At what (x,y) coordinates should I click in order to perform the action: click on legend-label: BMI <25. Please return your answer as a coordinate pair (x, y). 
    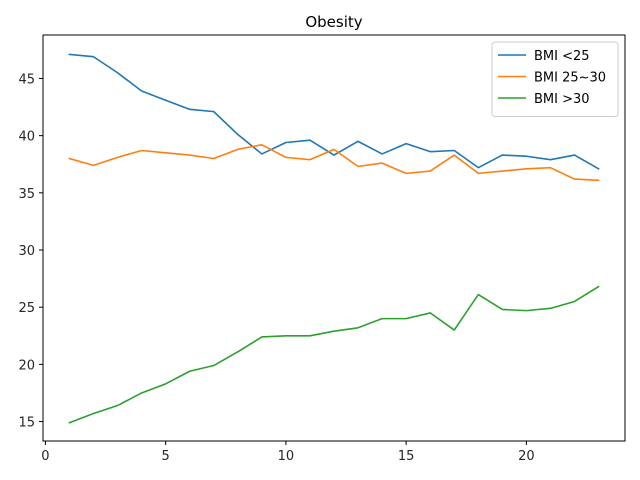
    Looking at the image, I should click on (562, 56).